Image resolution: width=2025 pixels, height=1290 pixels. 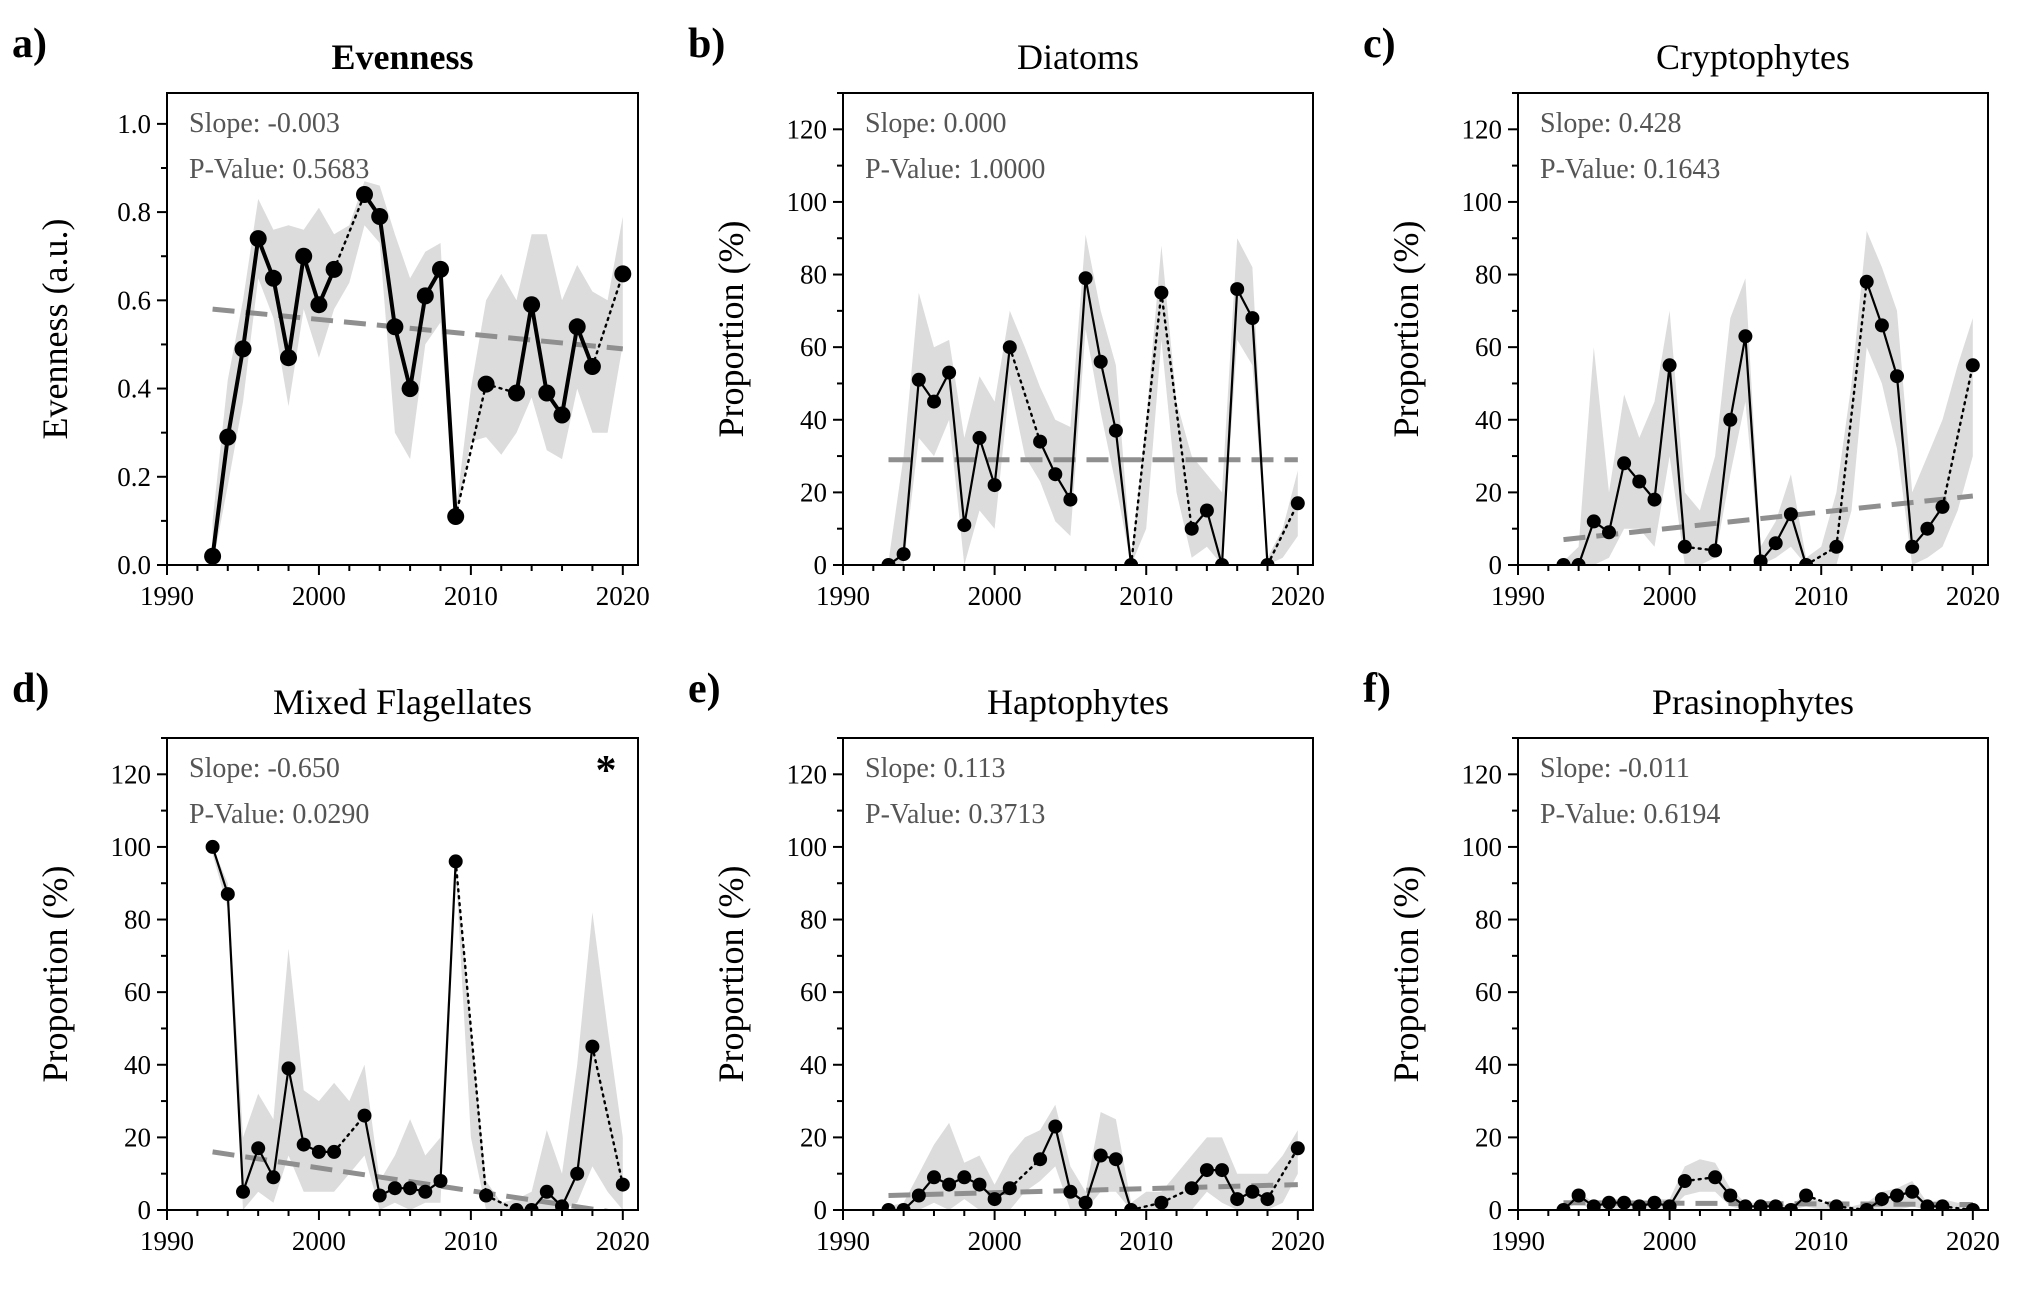 I want to click on panel-title: Evenness, so click(x=402, y=57).